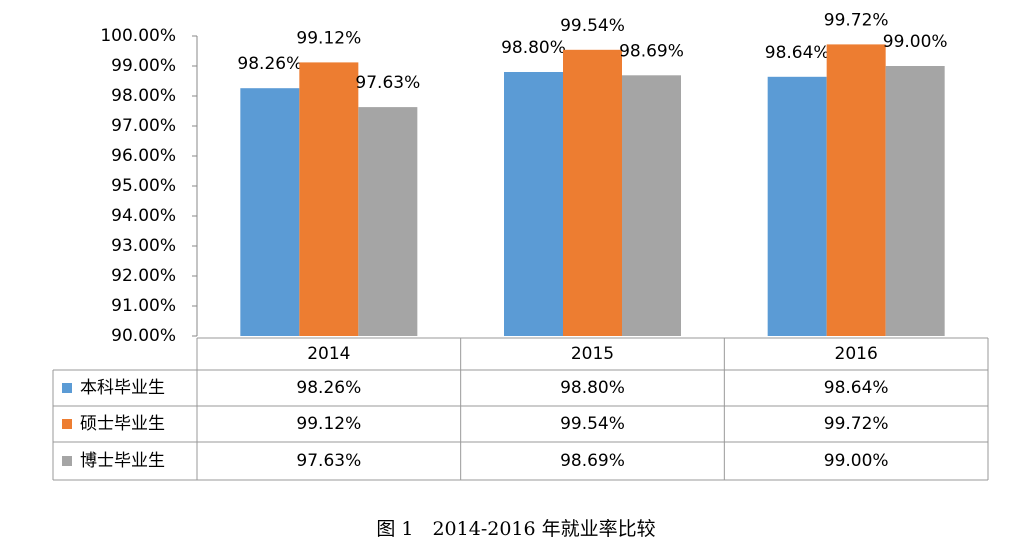 The width and height of the screenshot is (1032, 554). Describe the element at coordinates (143, 96) in the screenshot. I see `y-tick-label: 98.00%` at that location.